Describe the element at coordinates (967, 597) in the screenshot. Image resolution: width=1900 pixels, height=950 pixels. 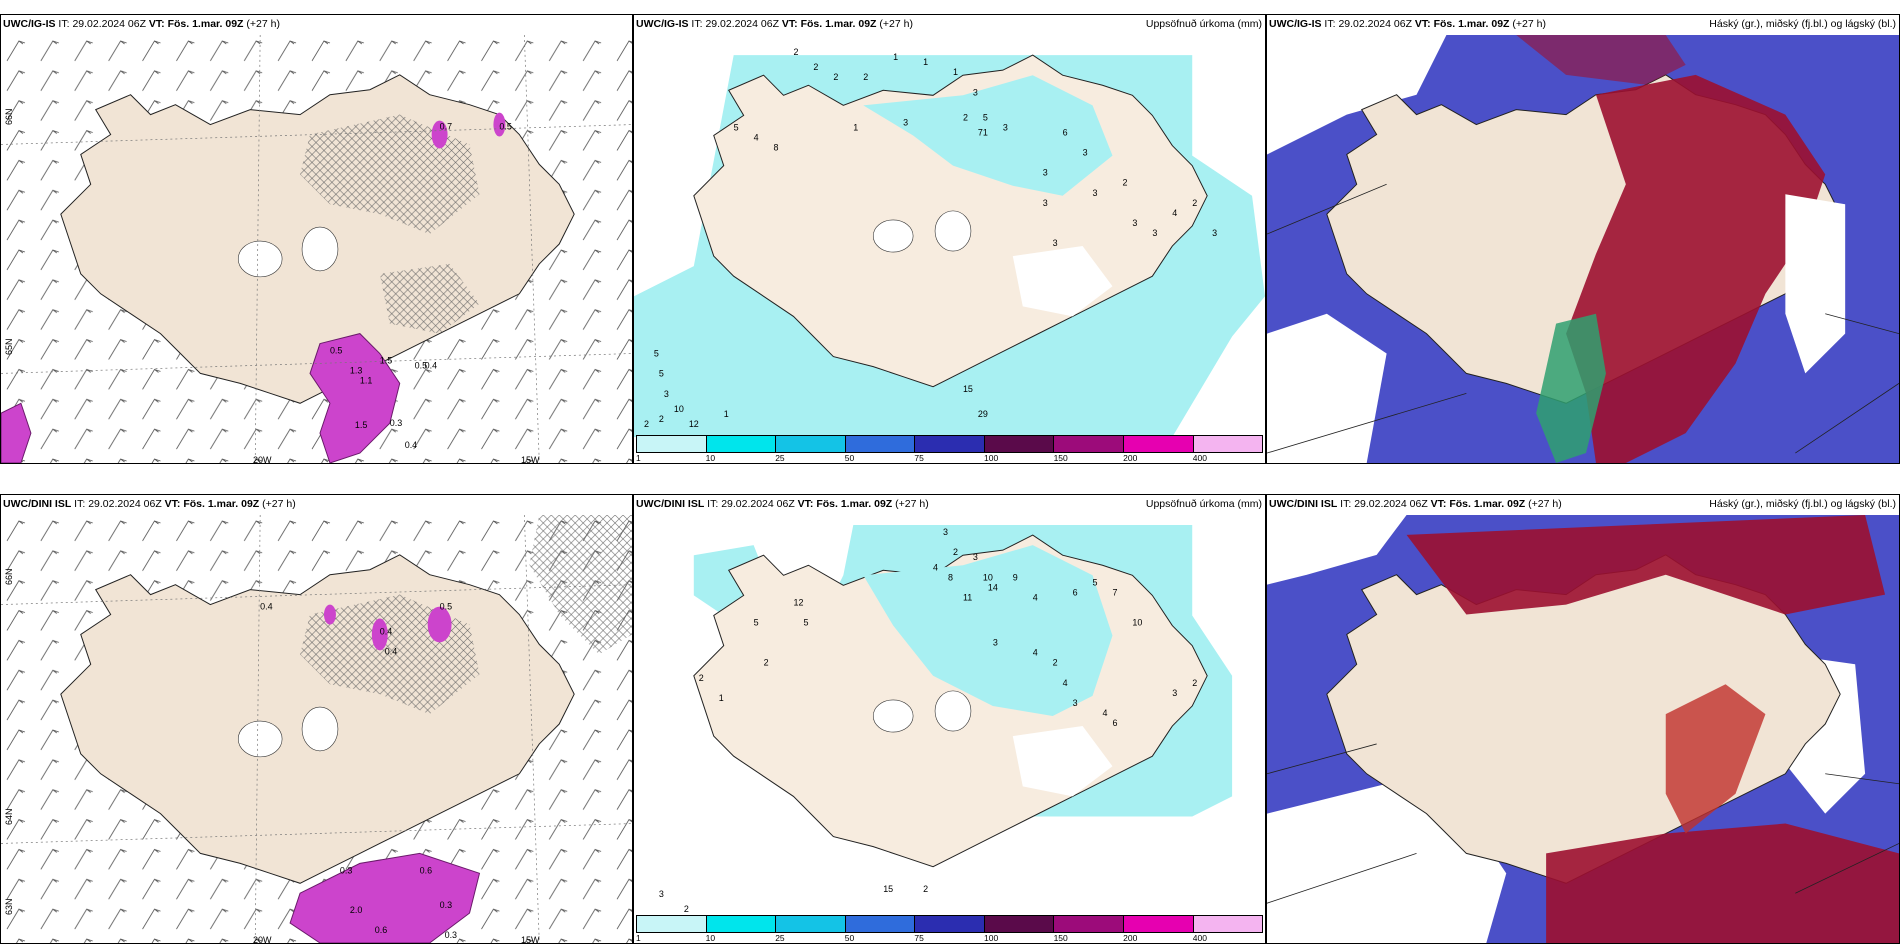
I see `svg-text: 11` at that location.